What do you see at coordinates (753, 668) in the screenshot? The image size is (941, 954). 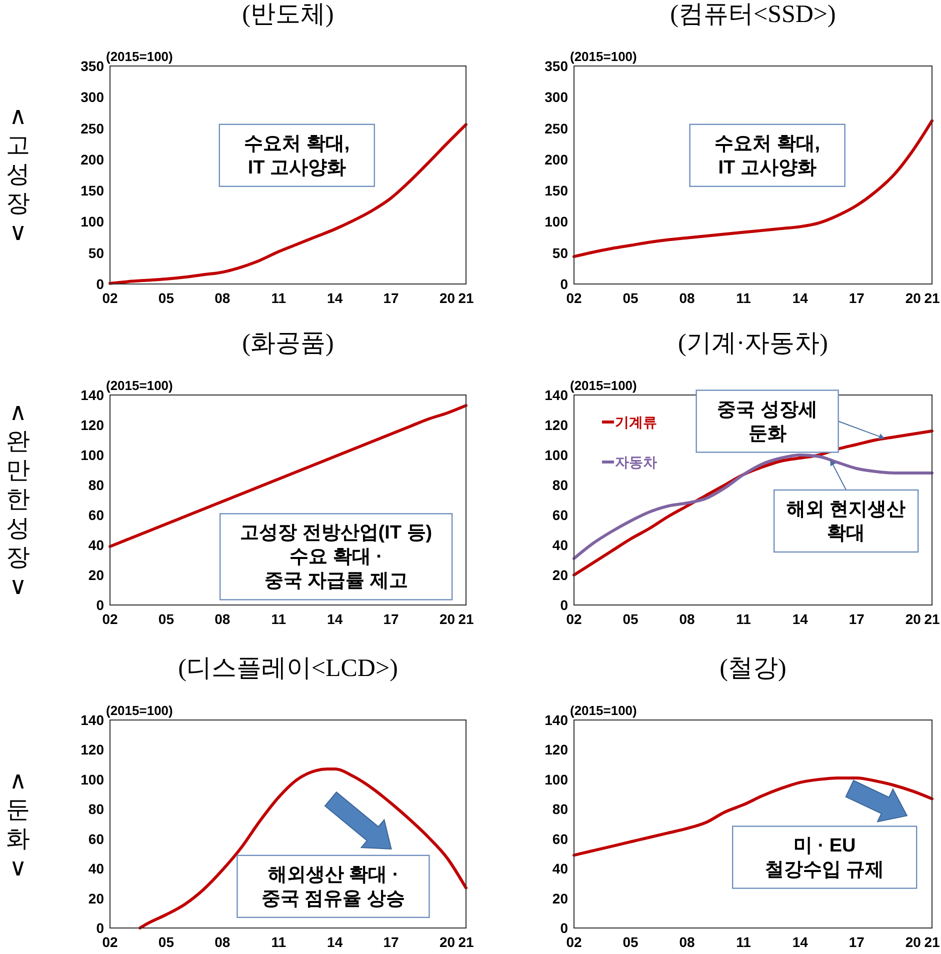 I see `chart-title: (철강)` at bounding box center [753, 668].